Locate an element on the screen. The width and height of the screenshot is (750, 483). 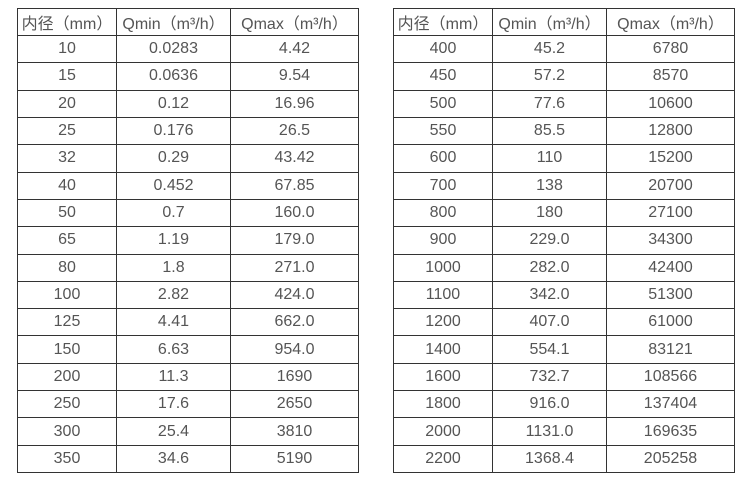
table-cell: 407.0 is located at coordinates (549, 322).